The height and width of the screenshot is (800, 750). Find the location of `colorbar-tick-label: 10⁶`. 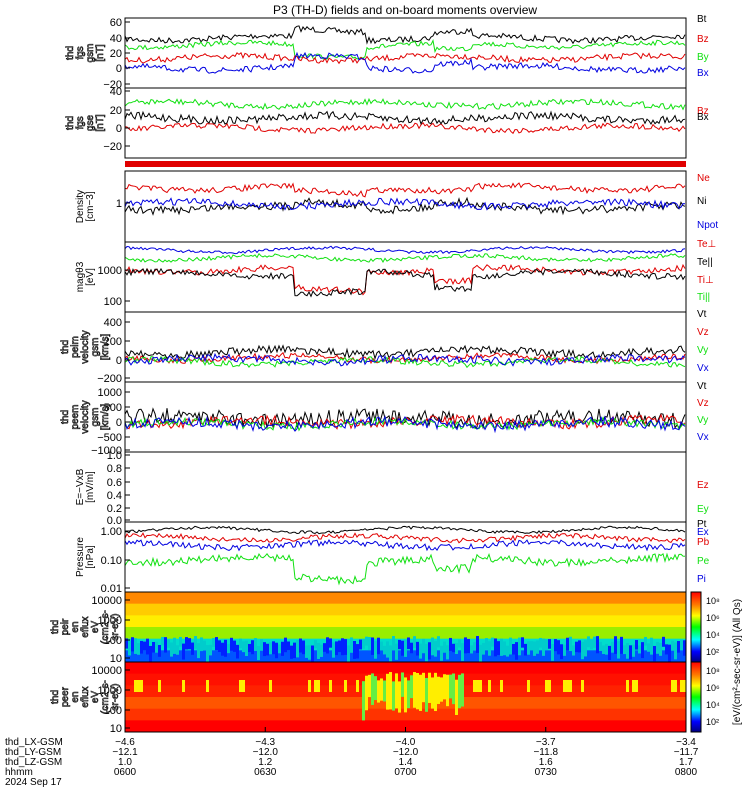

colorbar-tick-label: 10⁶ is located at coordinates (713, 688).